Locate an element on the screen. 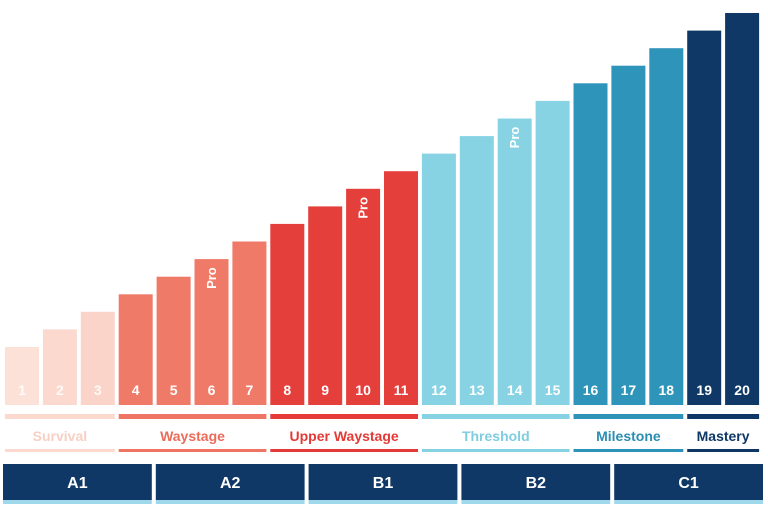 The image size is (768, 512). stage-bar-waystage is located at coordinates (192, 416).